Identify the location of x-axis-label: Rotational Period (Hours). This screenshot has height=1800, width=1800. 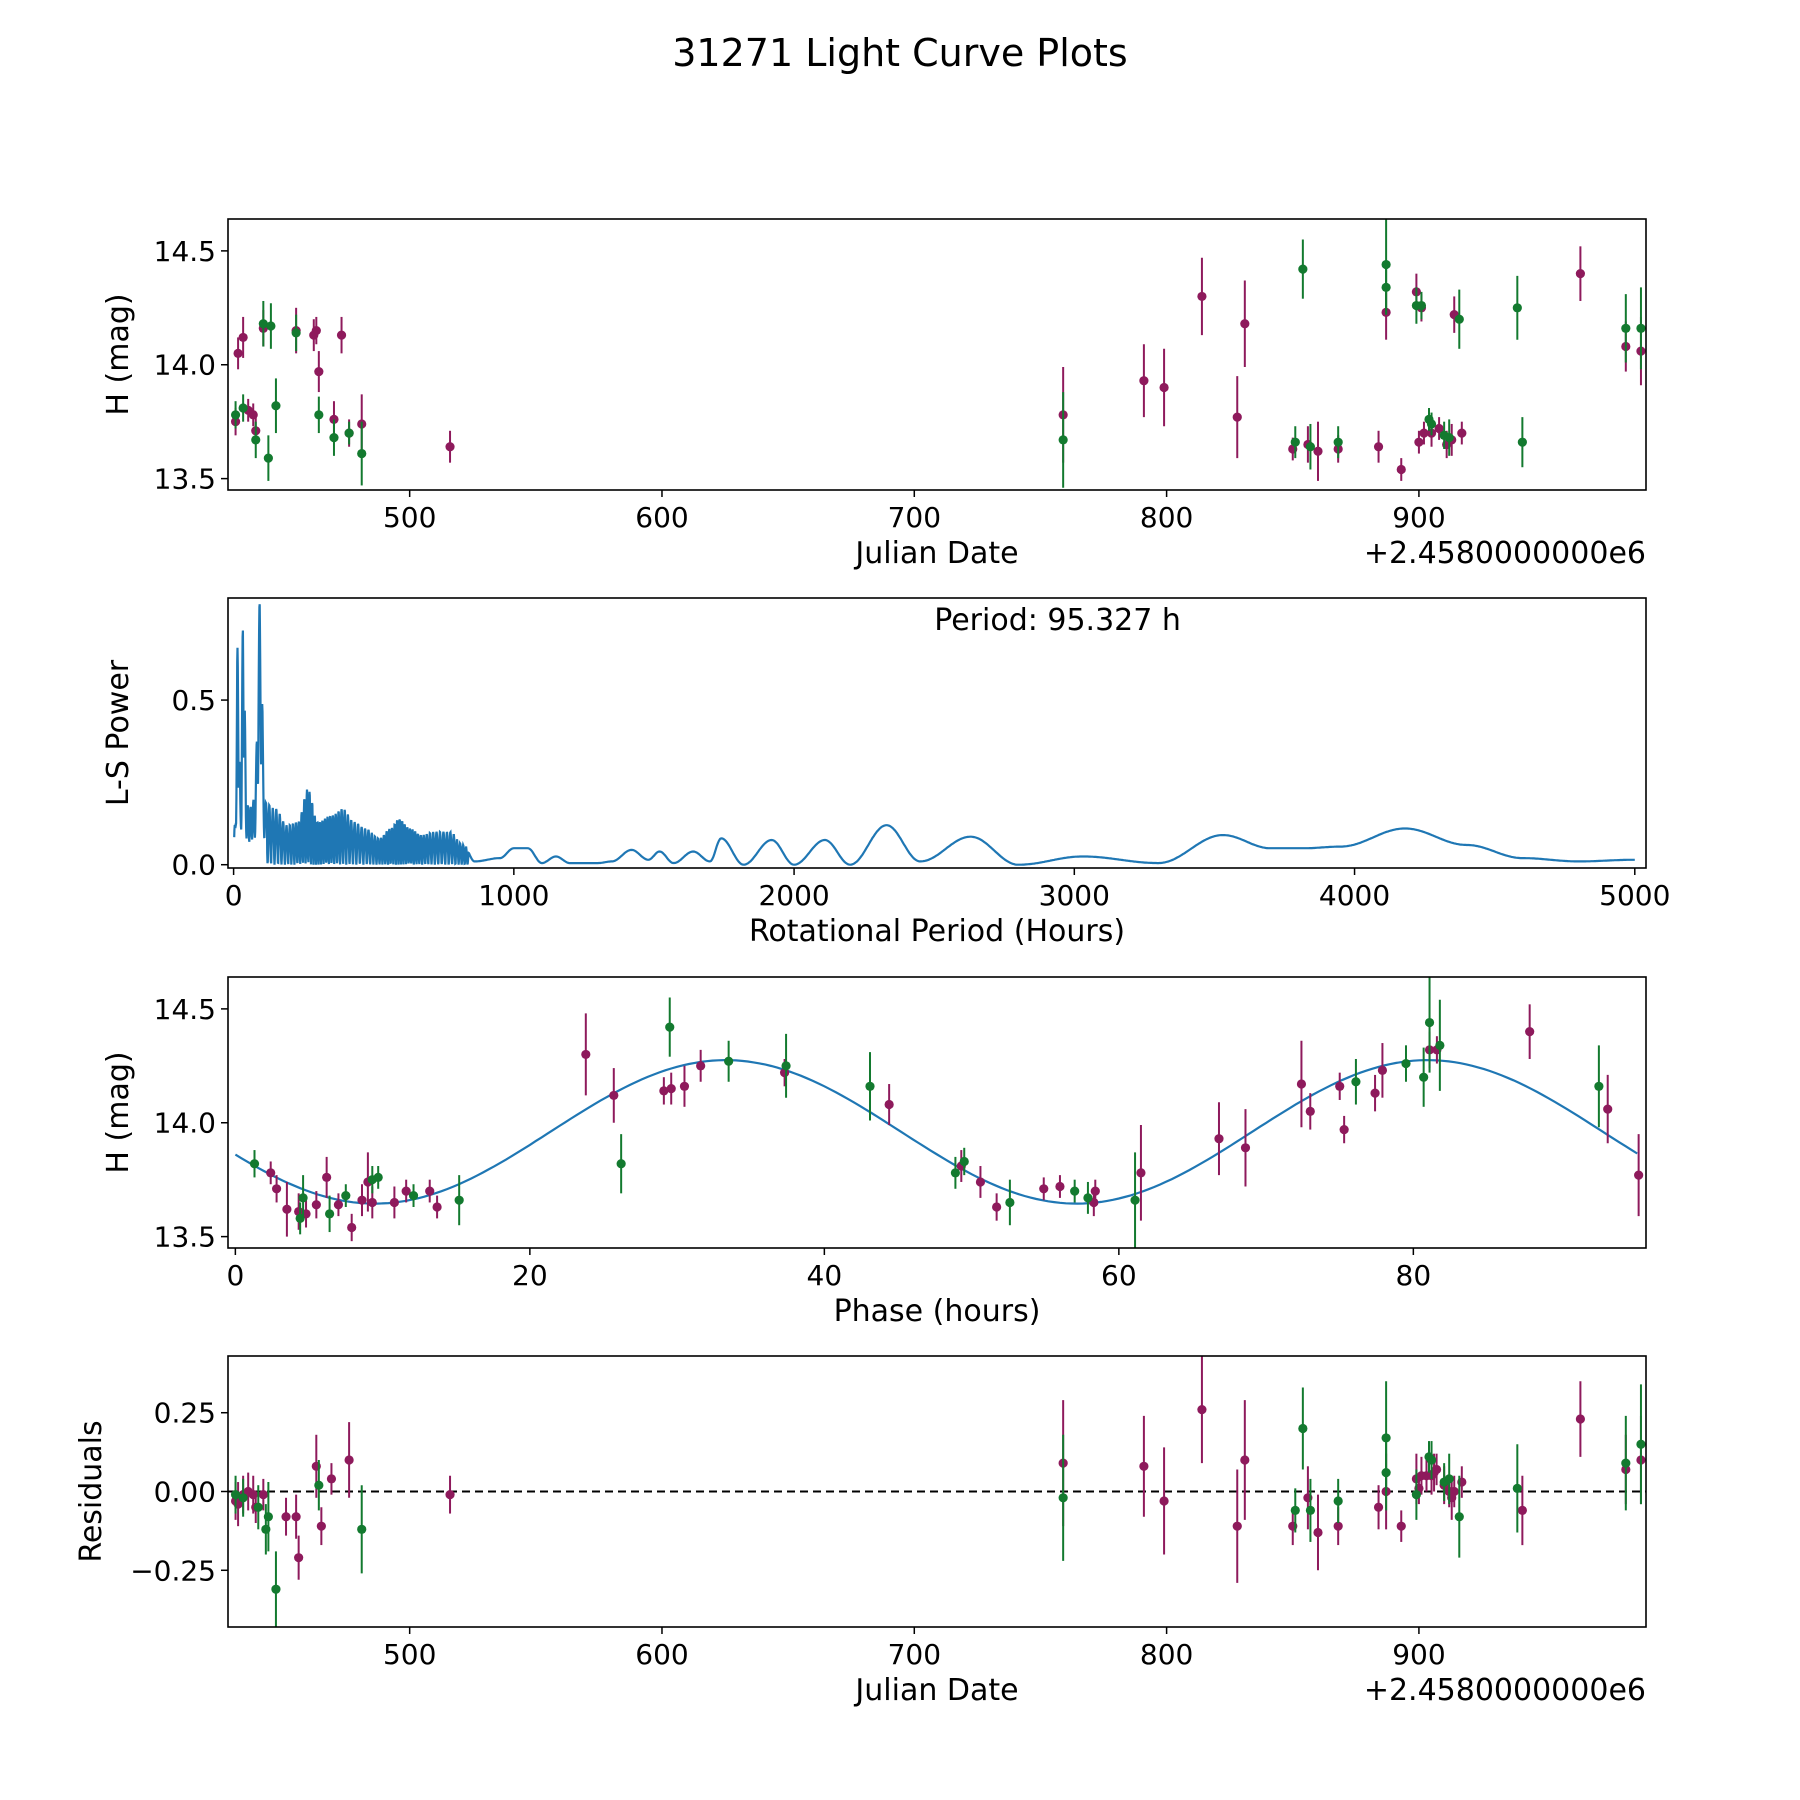
(937, 931).